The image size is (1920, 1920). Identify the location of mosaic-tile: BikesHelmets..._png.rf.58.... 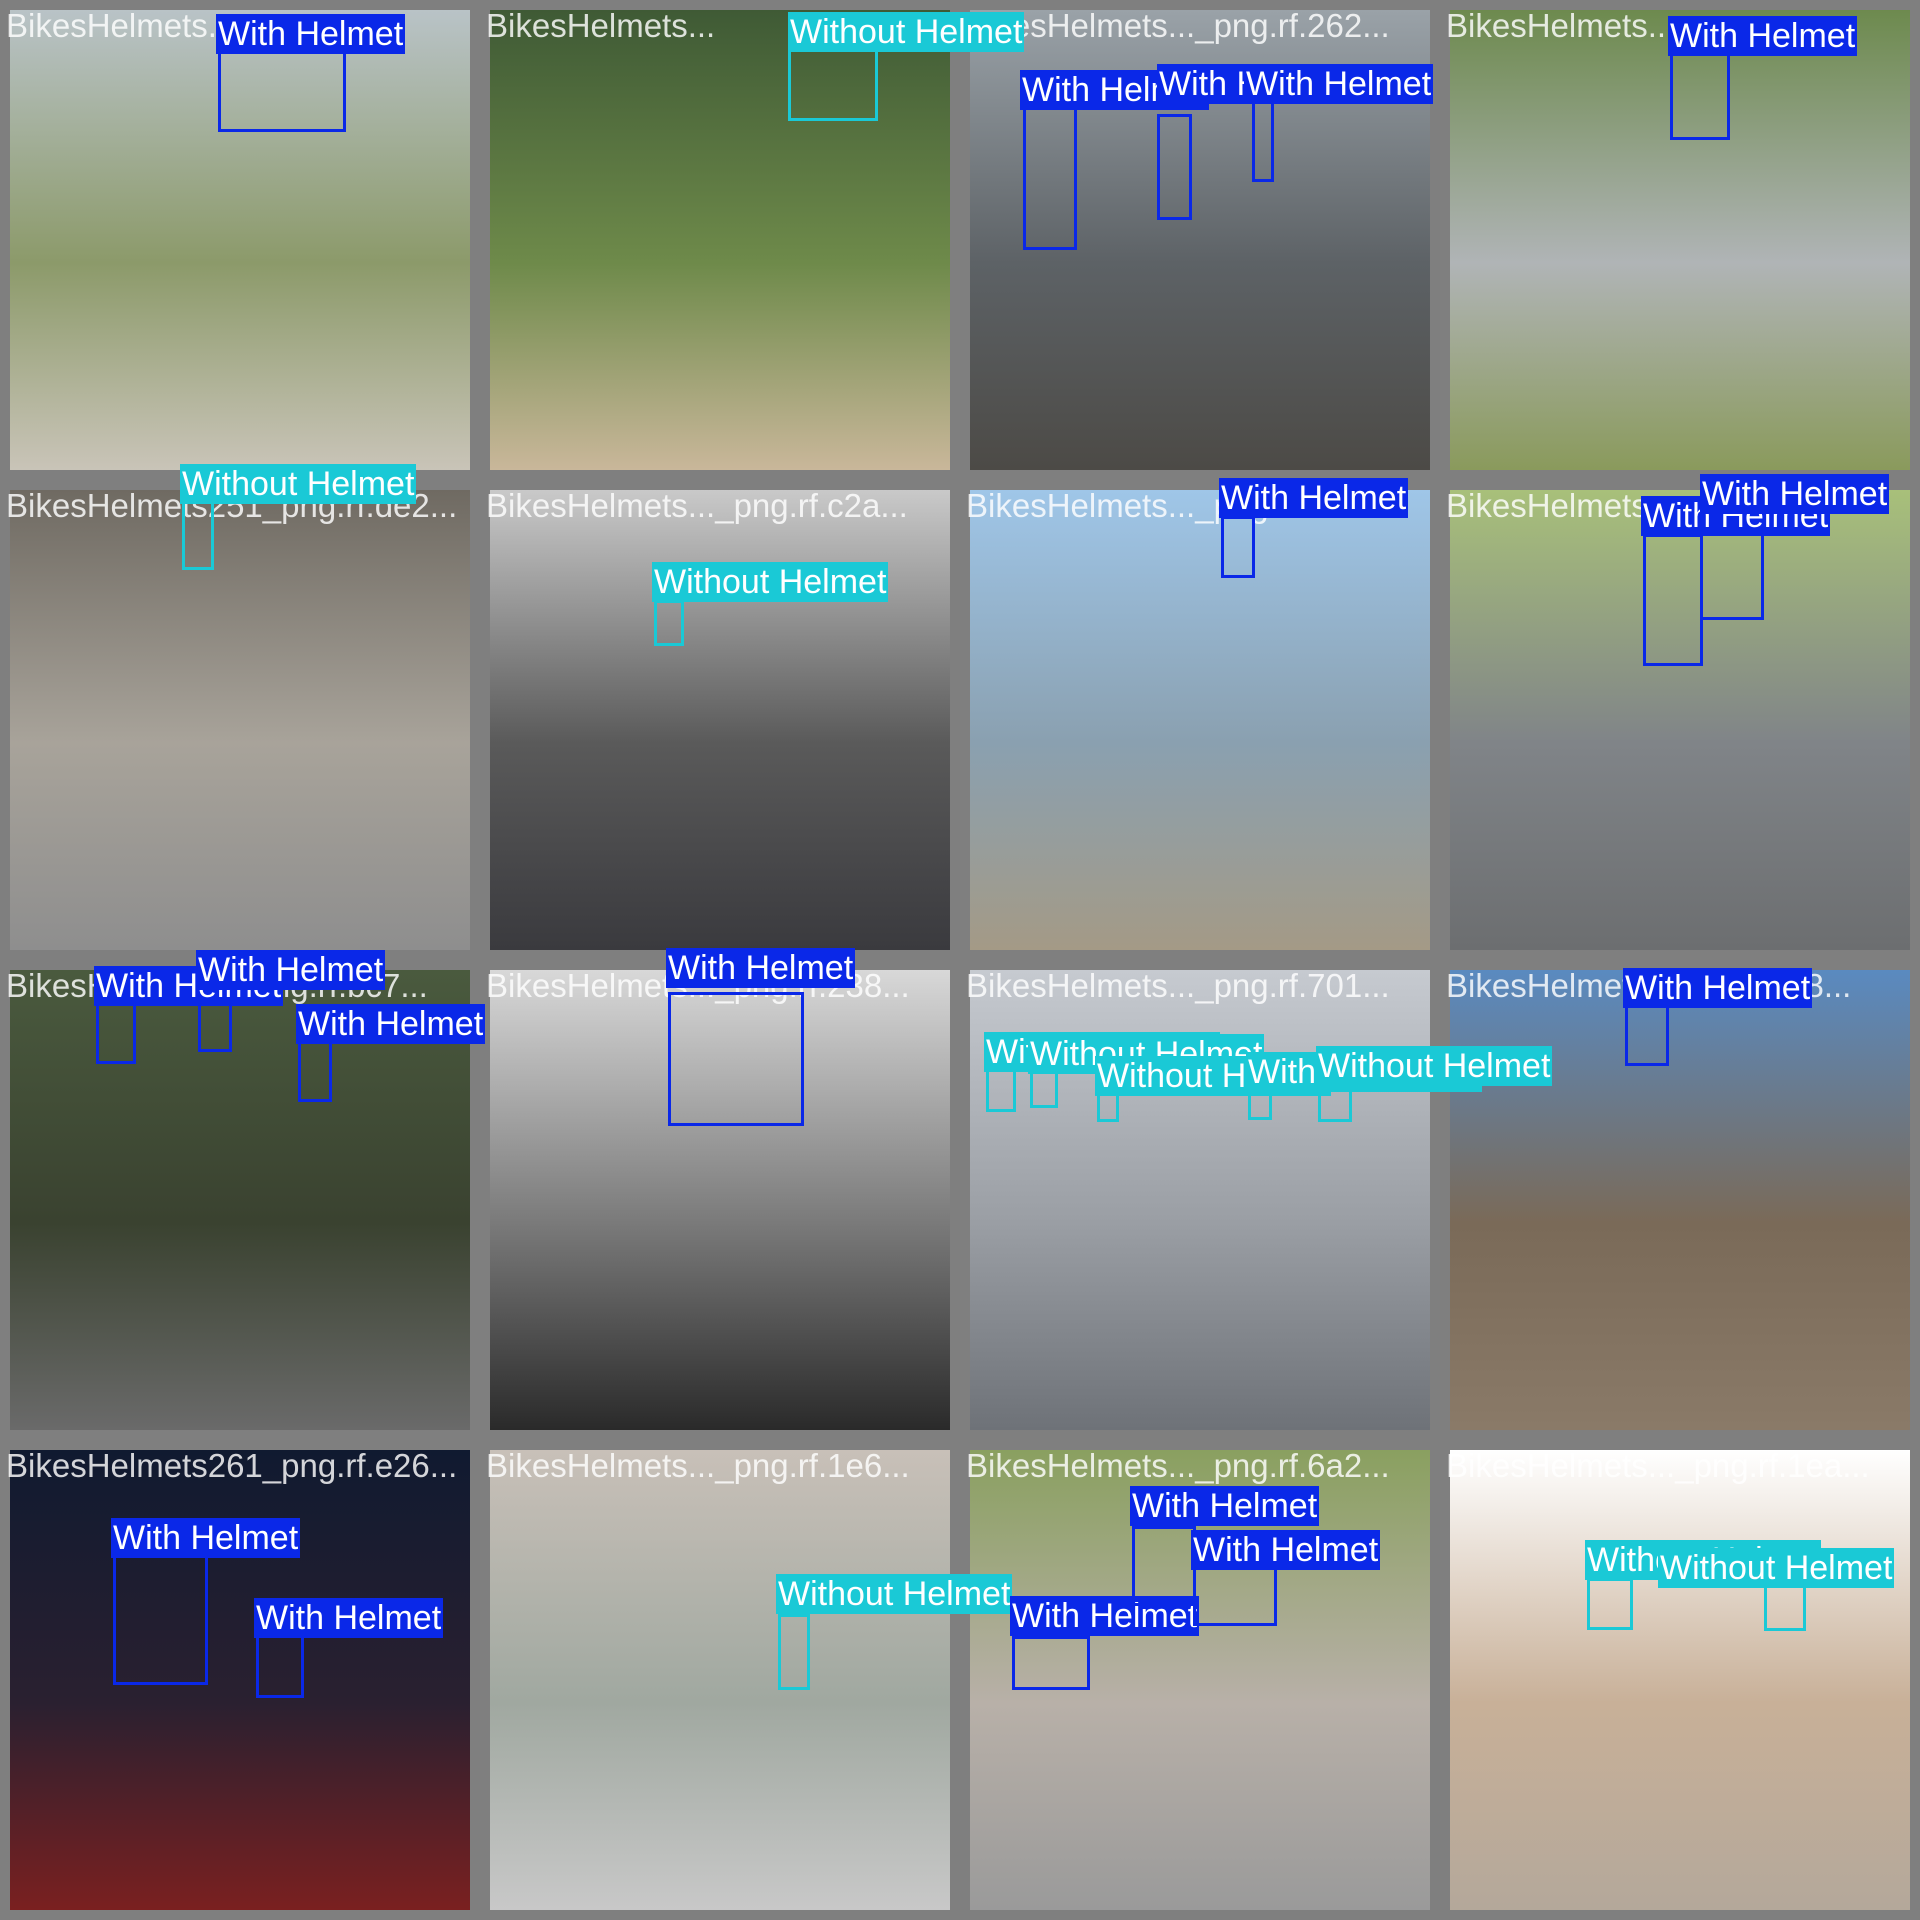
(1680, 1200).